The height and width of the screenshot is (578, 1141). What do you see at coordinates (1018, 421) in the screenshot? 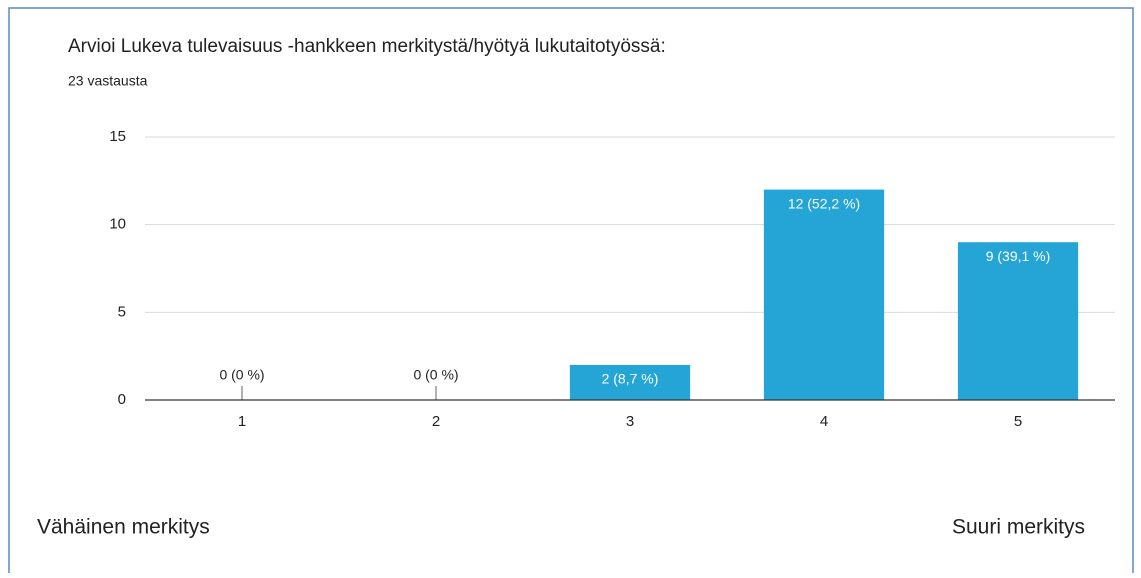
I see `x-tick-label: 5` at bounding box center [1018, 421].